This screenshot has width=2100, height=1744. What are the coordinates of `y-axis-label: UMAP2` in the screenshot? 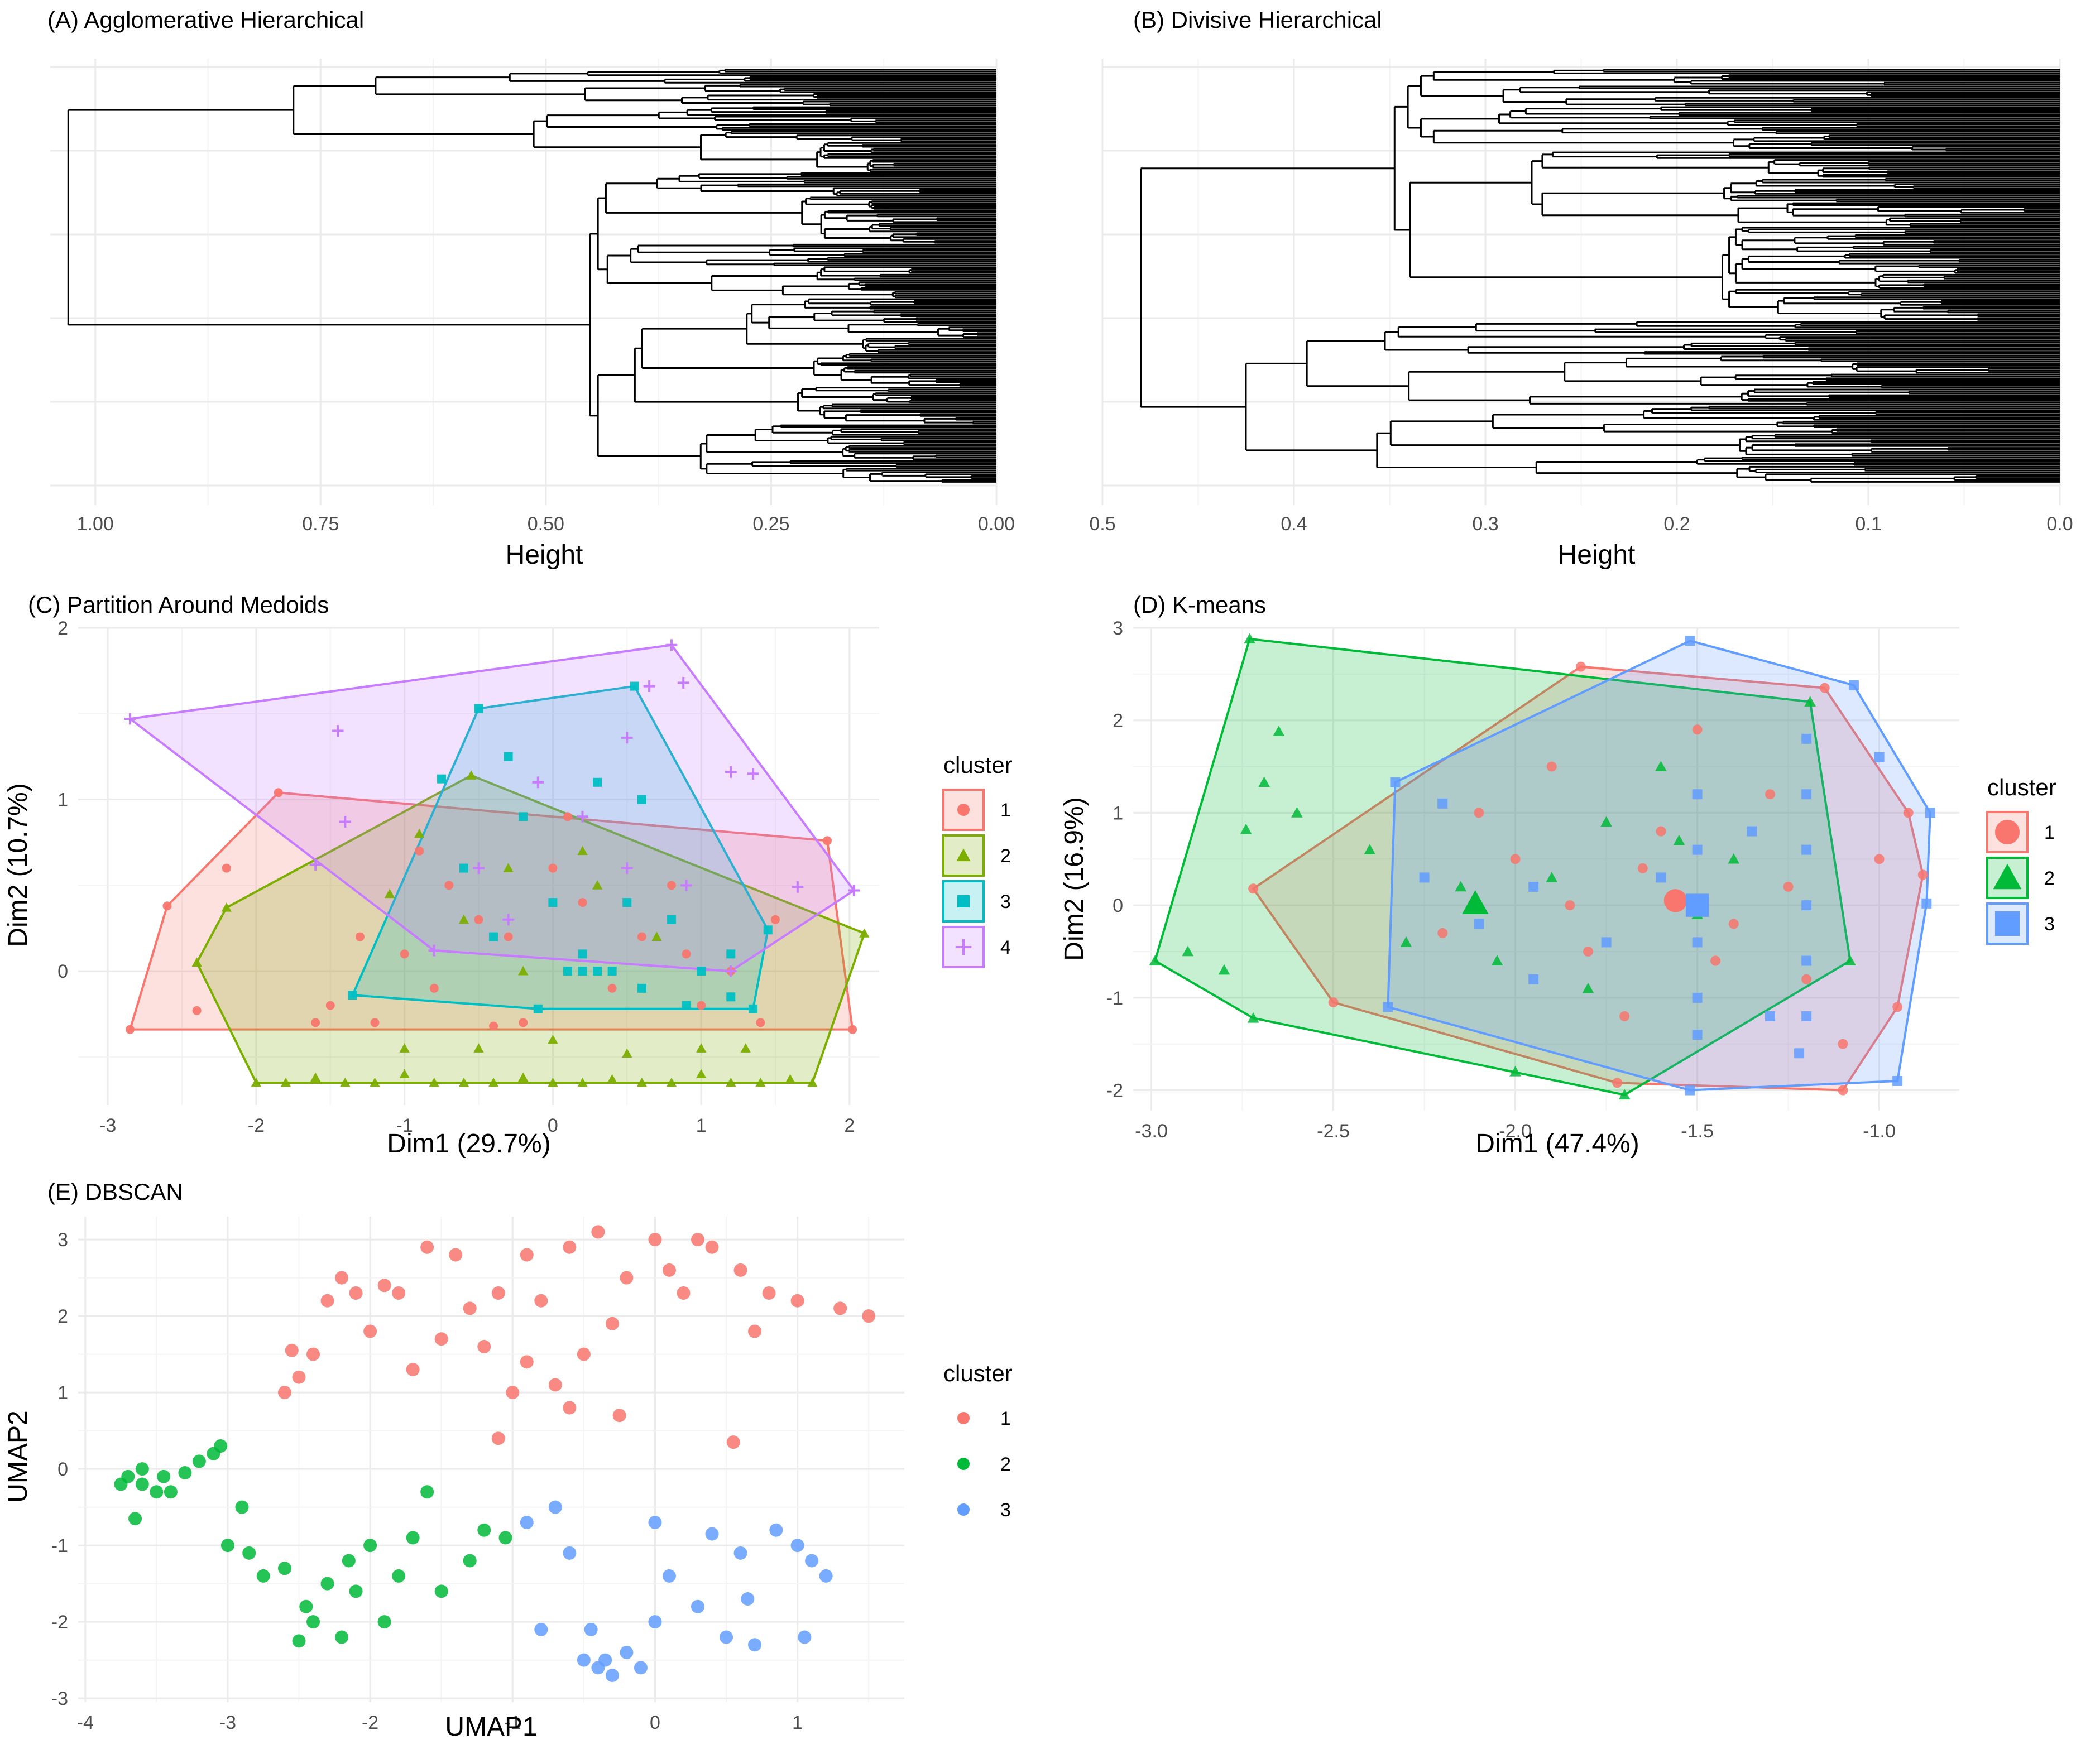 It's located at (18, 1456).